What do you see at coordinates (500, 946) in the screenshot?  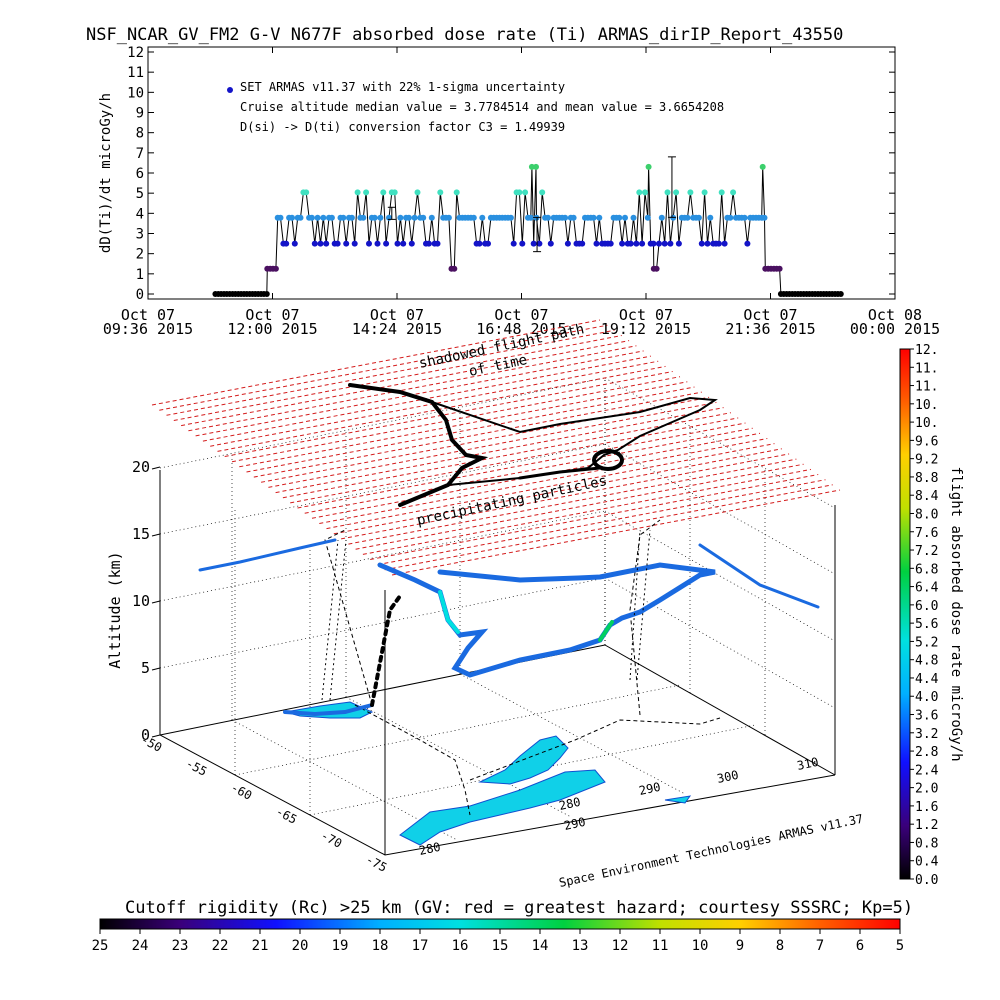 I see `rigidity-tick-label: 15` at bounding box center [500, 946].